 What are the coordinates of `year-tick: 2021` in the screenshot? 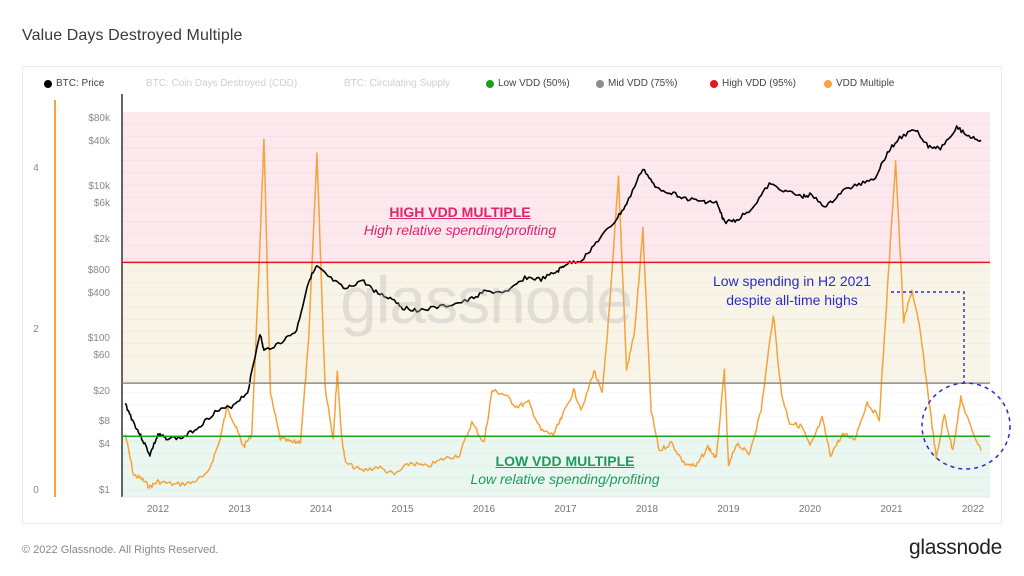 It's located at (891, 509).